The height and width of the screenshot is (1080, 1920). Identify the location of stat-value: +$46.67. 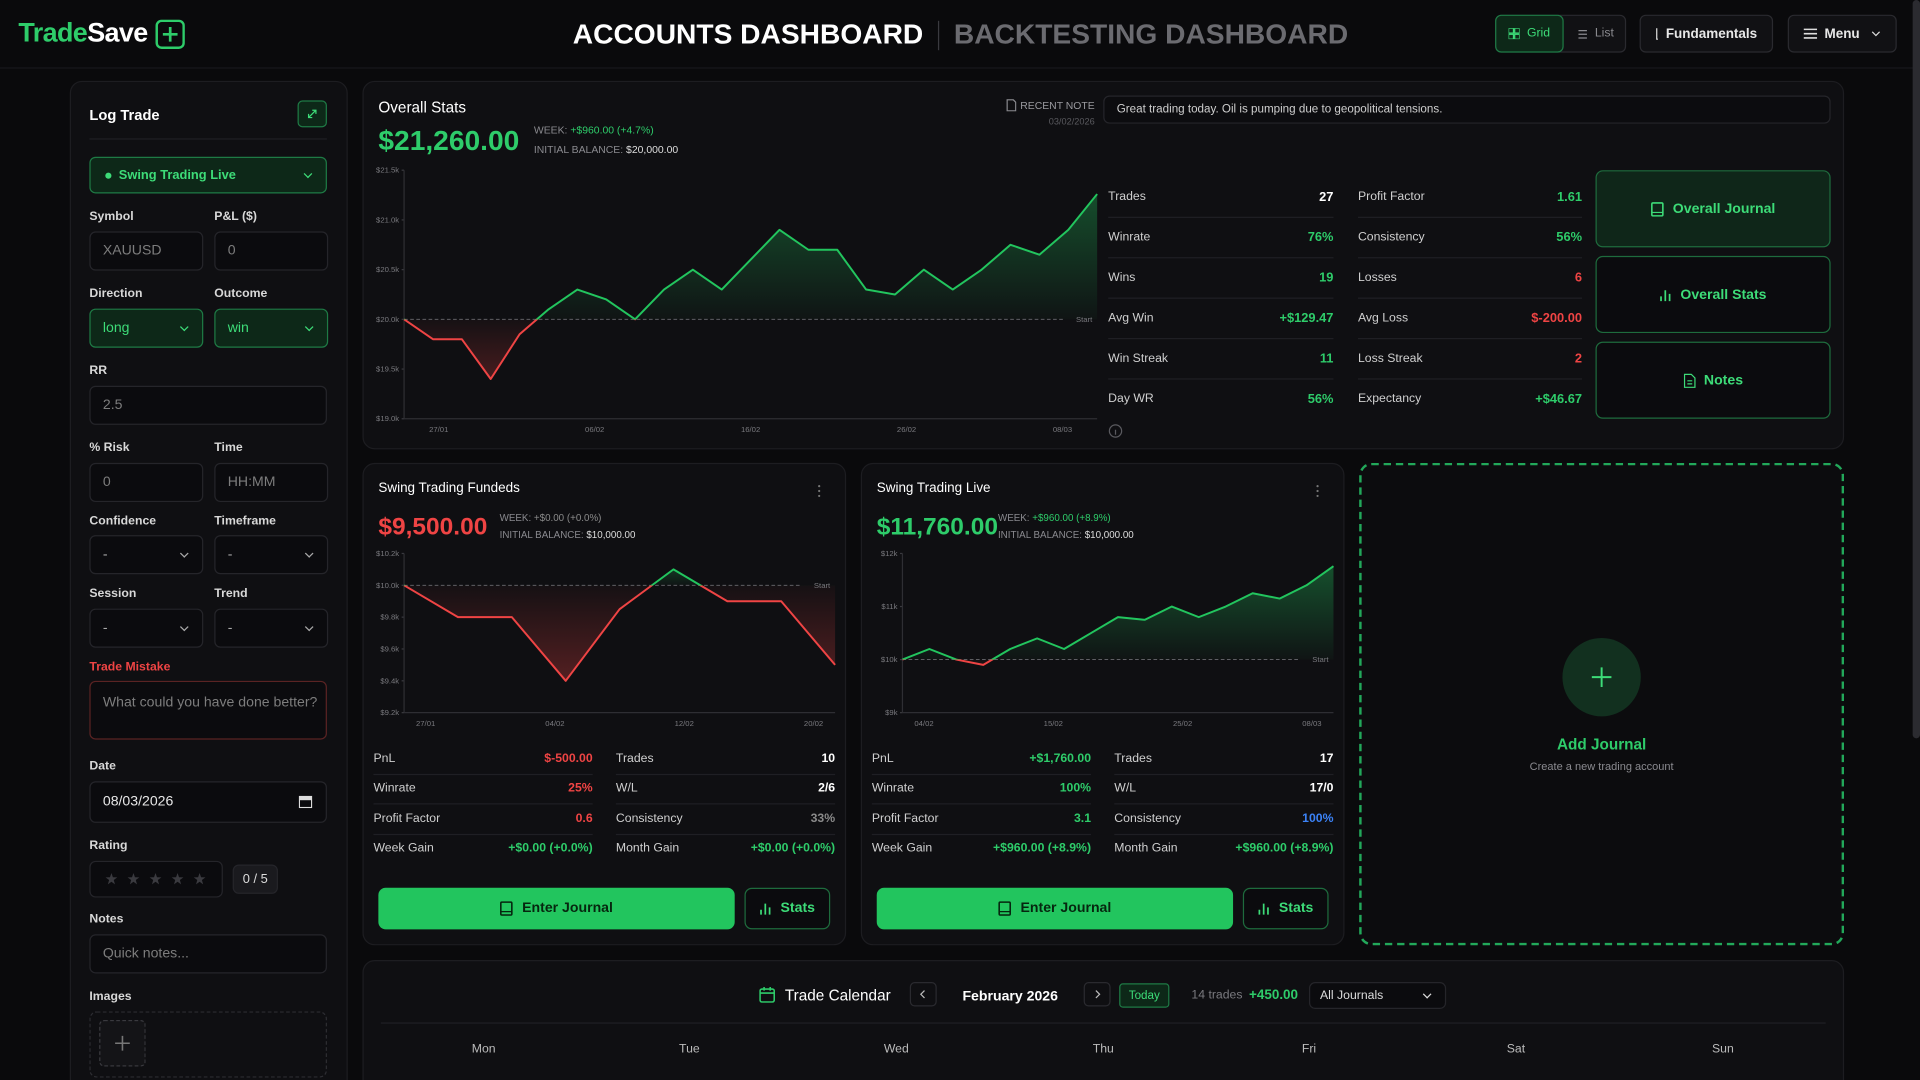
(1559, 399).